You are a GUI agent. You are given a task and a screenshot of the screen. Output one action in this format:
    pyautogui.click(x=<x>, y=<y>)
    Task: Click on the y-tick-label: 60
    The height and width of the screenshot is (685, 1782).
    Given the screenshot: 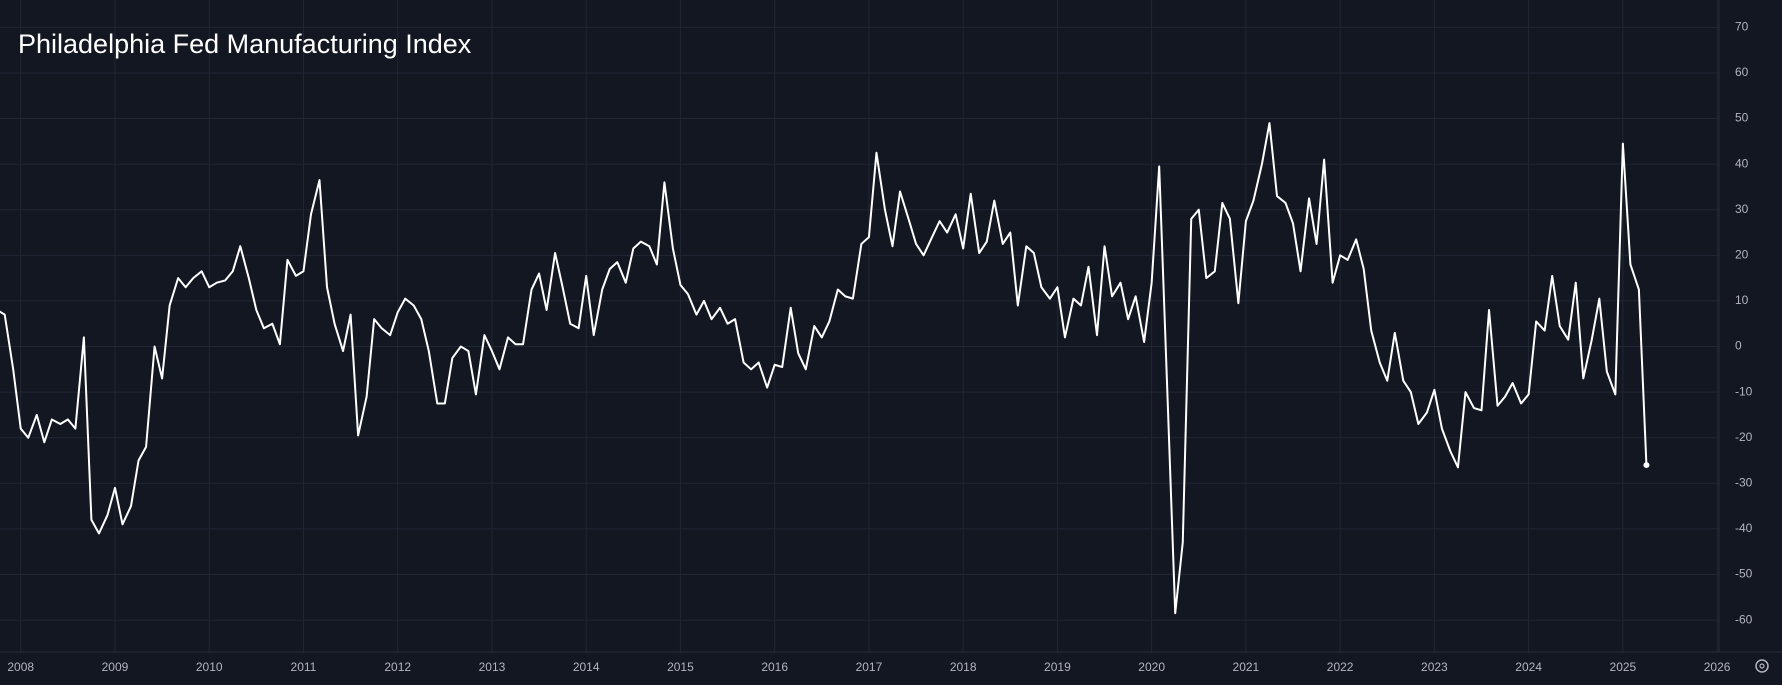 What is the action you would take?
    pyautogui.click(x=1742, y=72)
    